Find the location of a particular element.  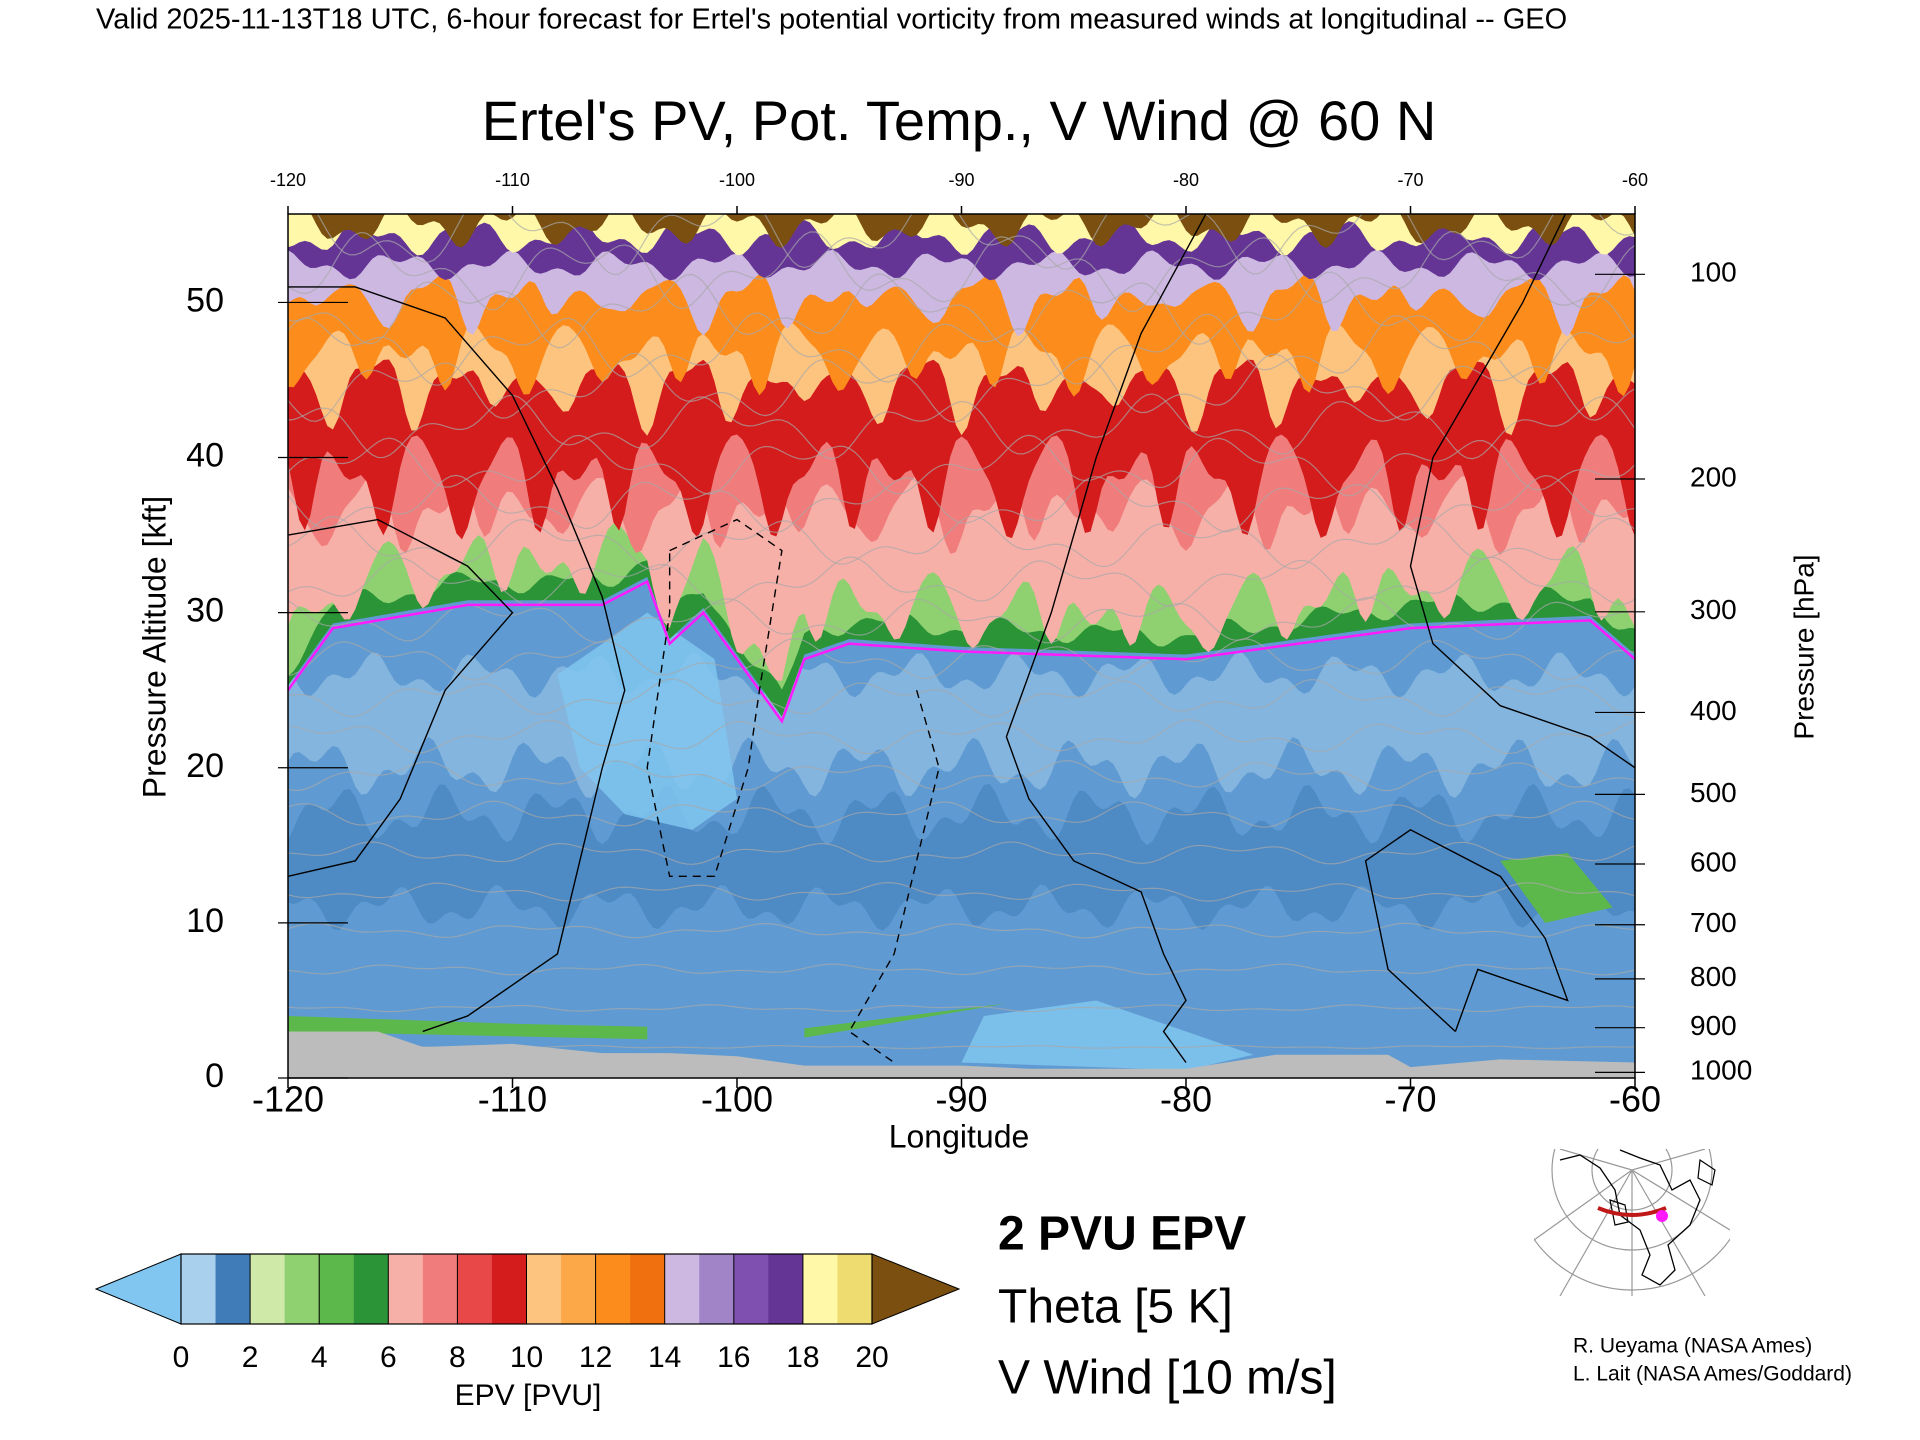

x-top-tick-label: -70 is located at coordinates (1410, 180).